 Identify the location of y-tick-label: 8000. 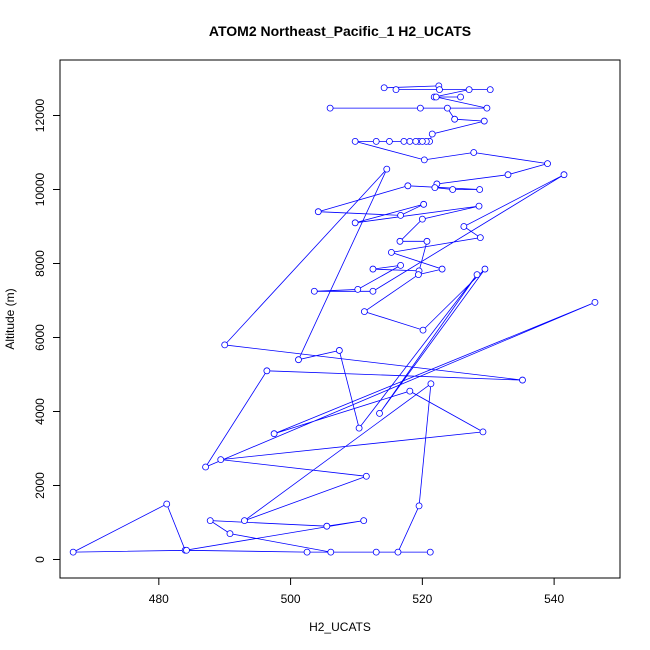
(40, 263).